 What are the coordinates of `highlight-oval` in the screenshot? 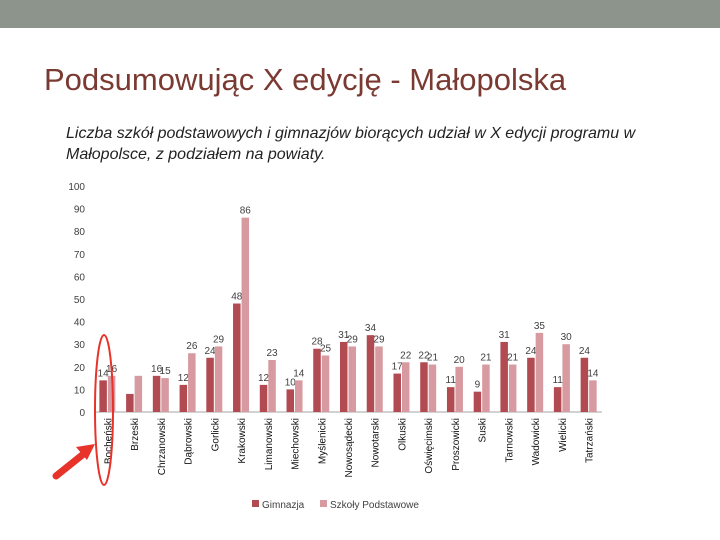 It's located at (104, 410).